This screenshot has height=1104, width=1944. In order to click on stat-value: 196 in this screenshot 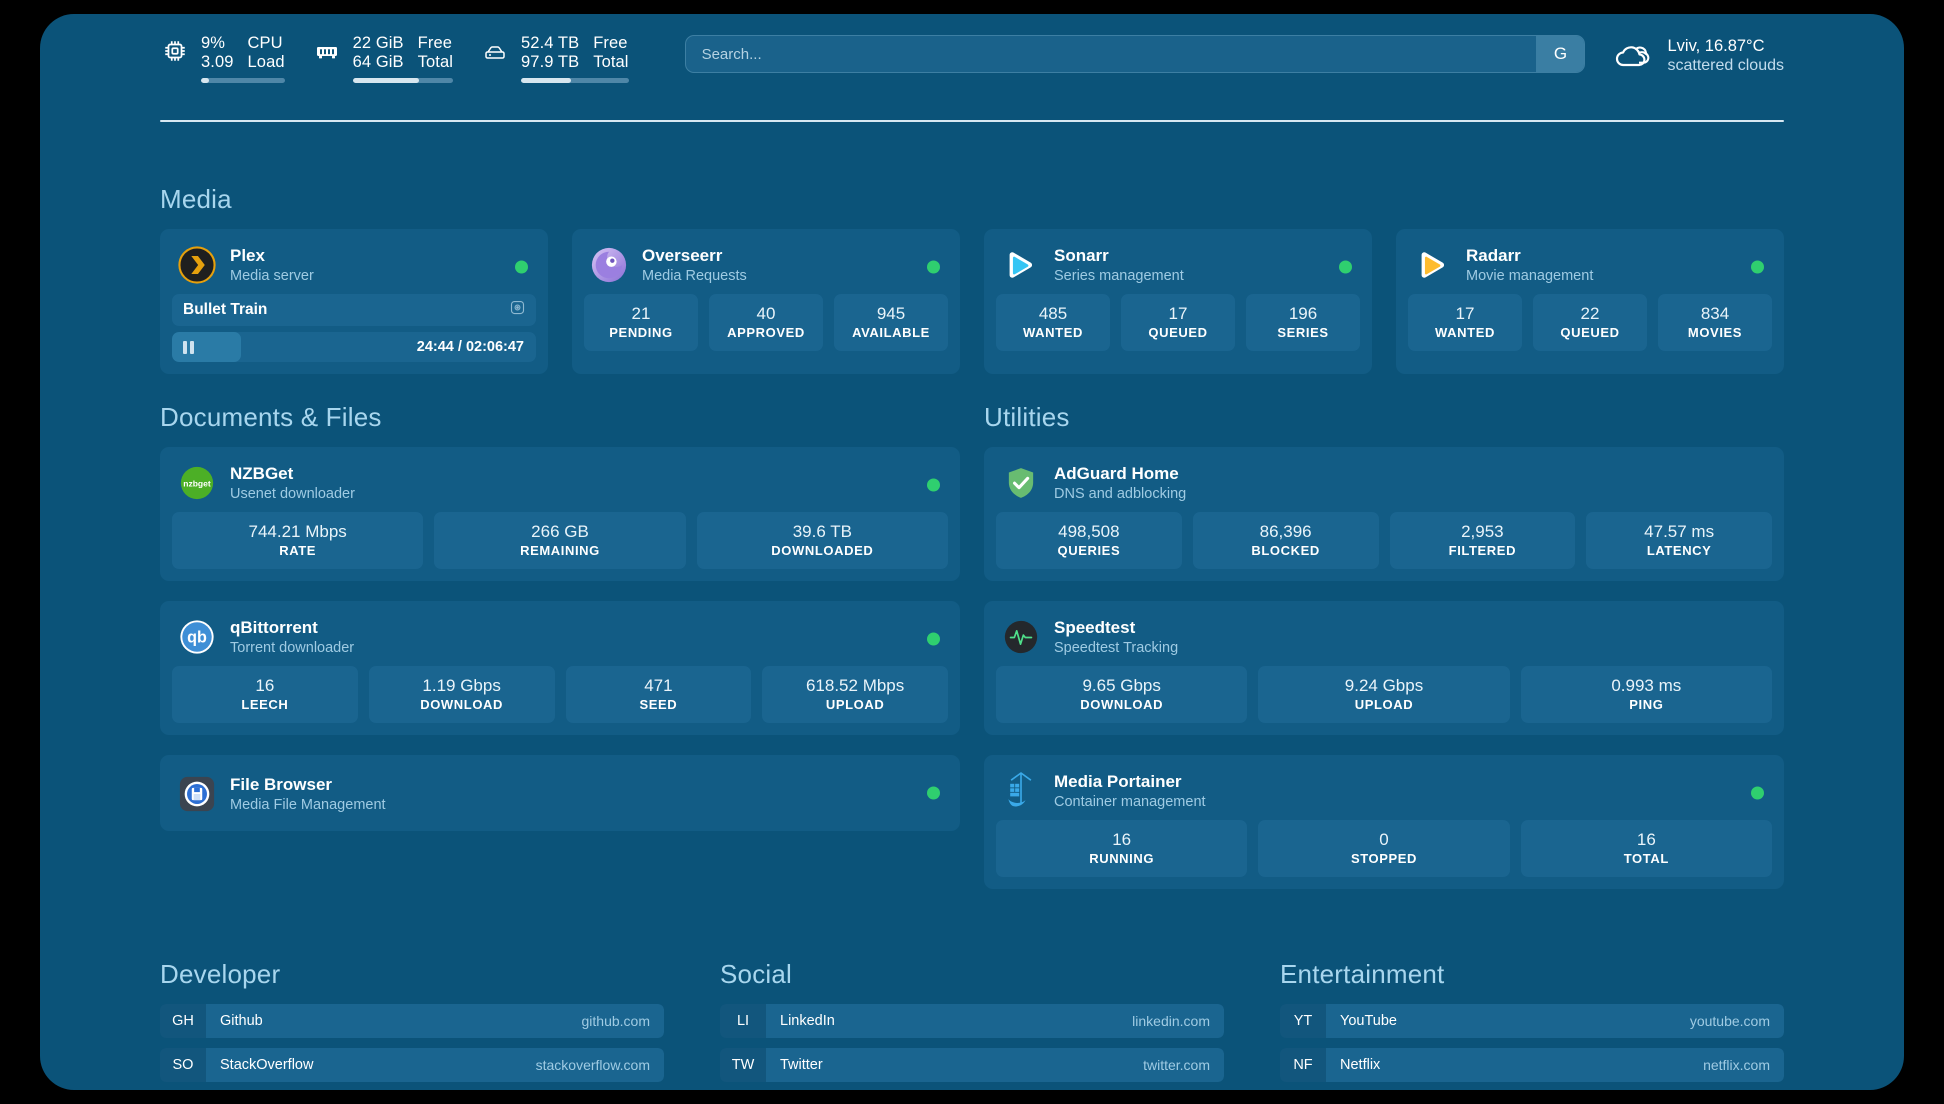, I will do `click(1303, 313)`.